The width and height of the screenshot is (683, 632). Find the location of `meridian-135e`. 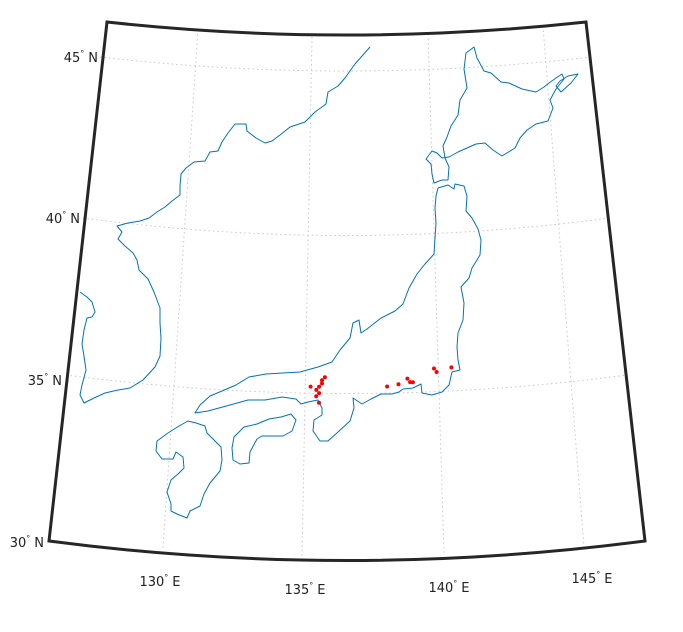

meridian-135e is located at coordinates (307, 296).